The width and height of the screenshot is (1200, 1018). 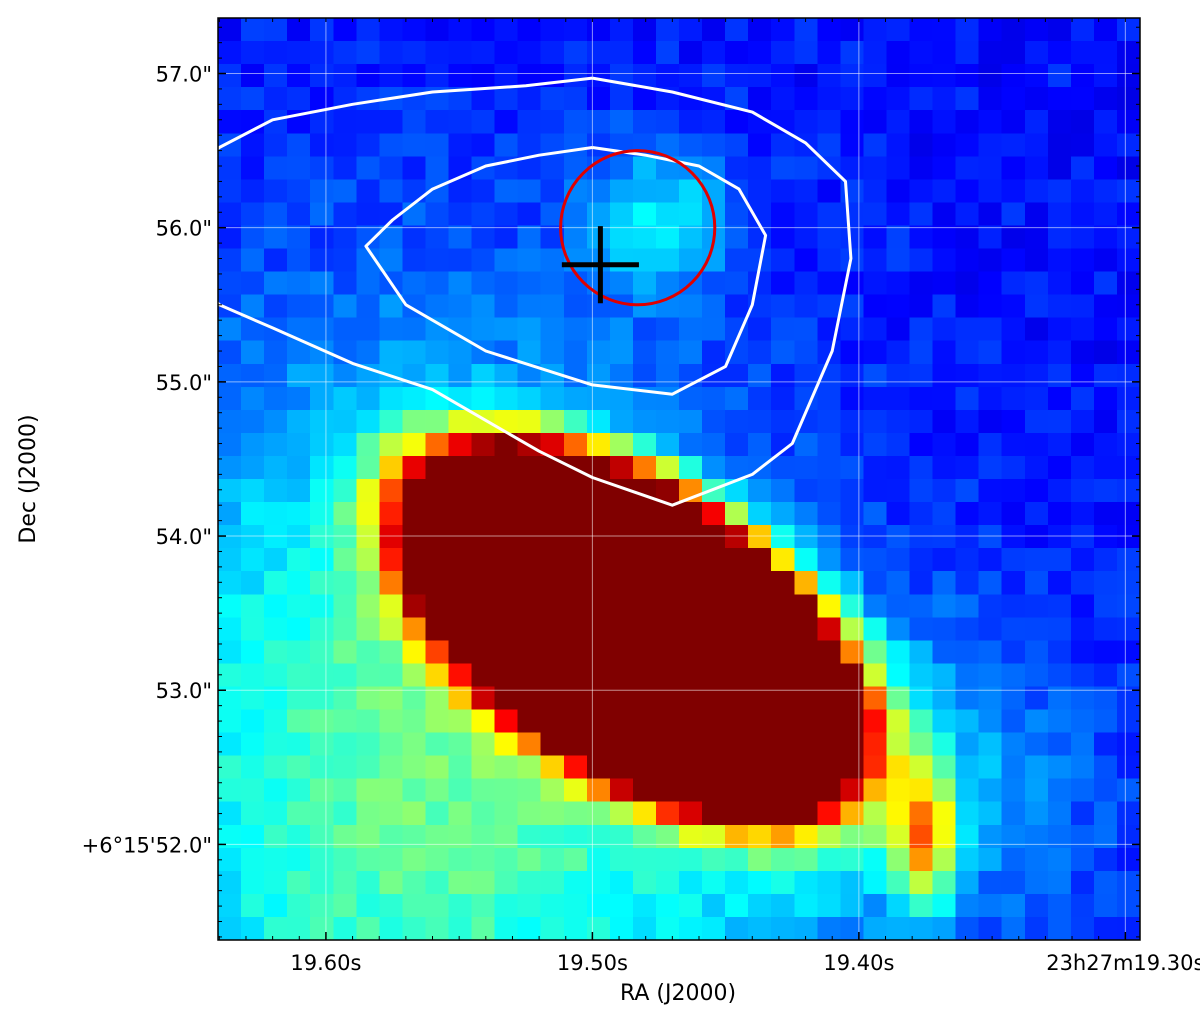 What do you see at coordinates (678, 993) in the screenshot?
I see `x-axis-label: RA (J2000)` at bounding box center [678, 993].